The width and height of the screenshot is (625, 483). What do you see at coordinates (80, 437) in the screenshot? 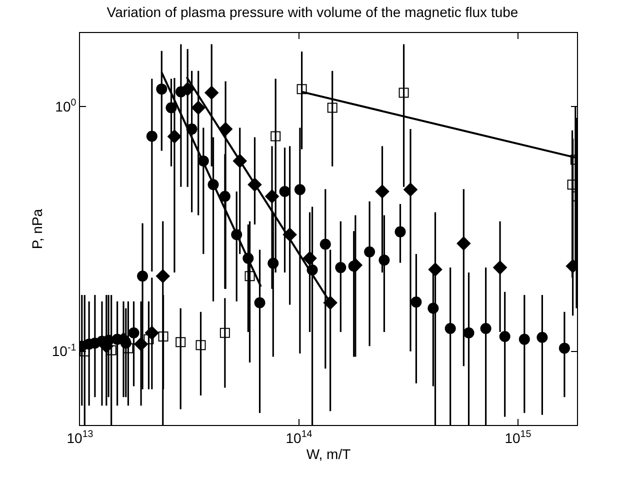
I see `x-tick-label: 10$^{13}$` at bounding box center [80, 437].